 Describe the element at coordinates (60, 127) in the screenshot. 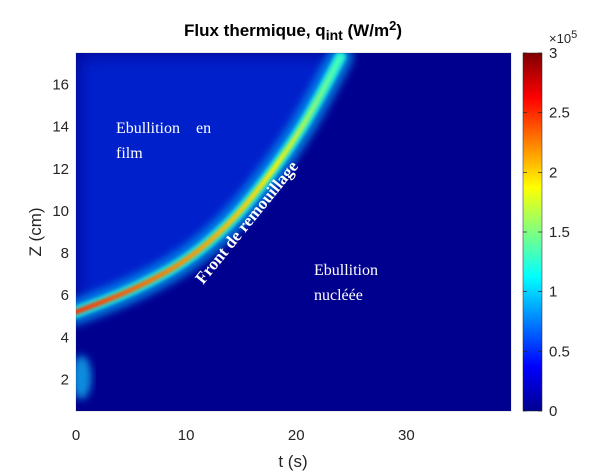

I see `y-tick-label: 14` at that location.